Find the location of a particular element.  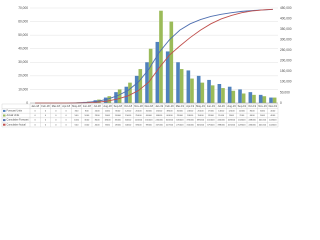

y2-tick-label: 200,000 is located at coordinates (286, 61).